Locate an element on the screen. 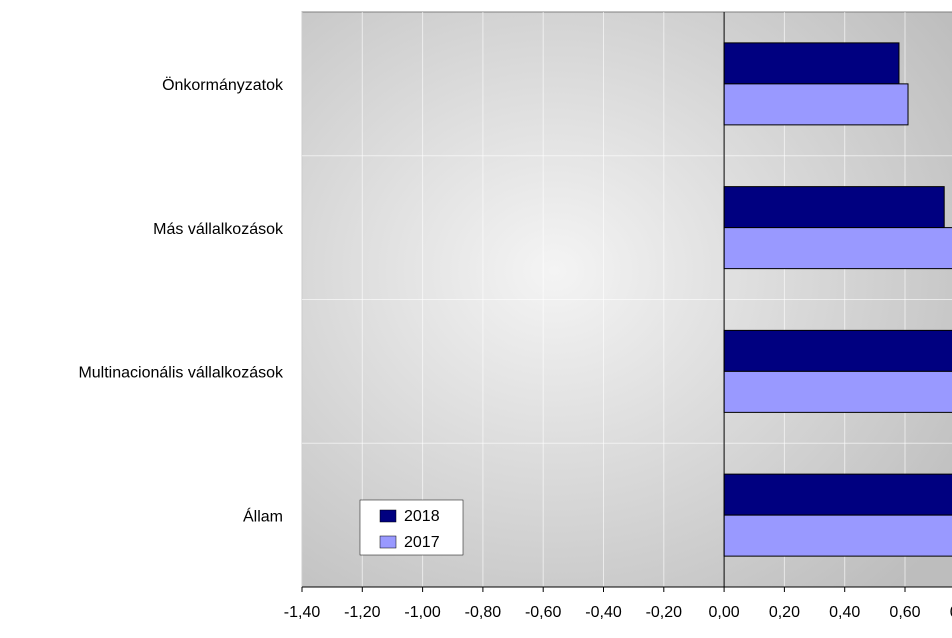  y-tick-label: Multinacionális vállalkozások is located at coordinates (181, 373).